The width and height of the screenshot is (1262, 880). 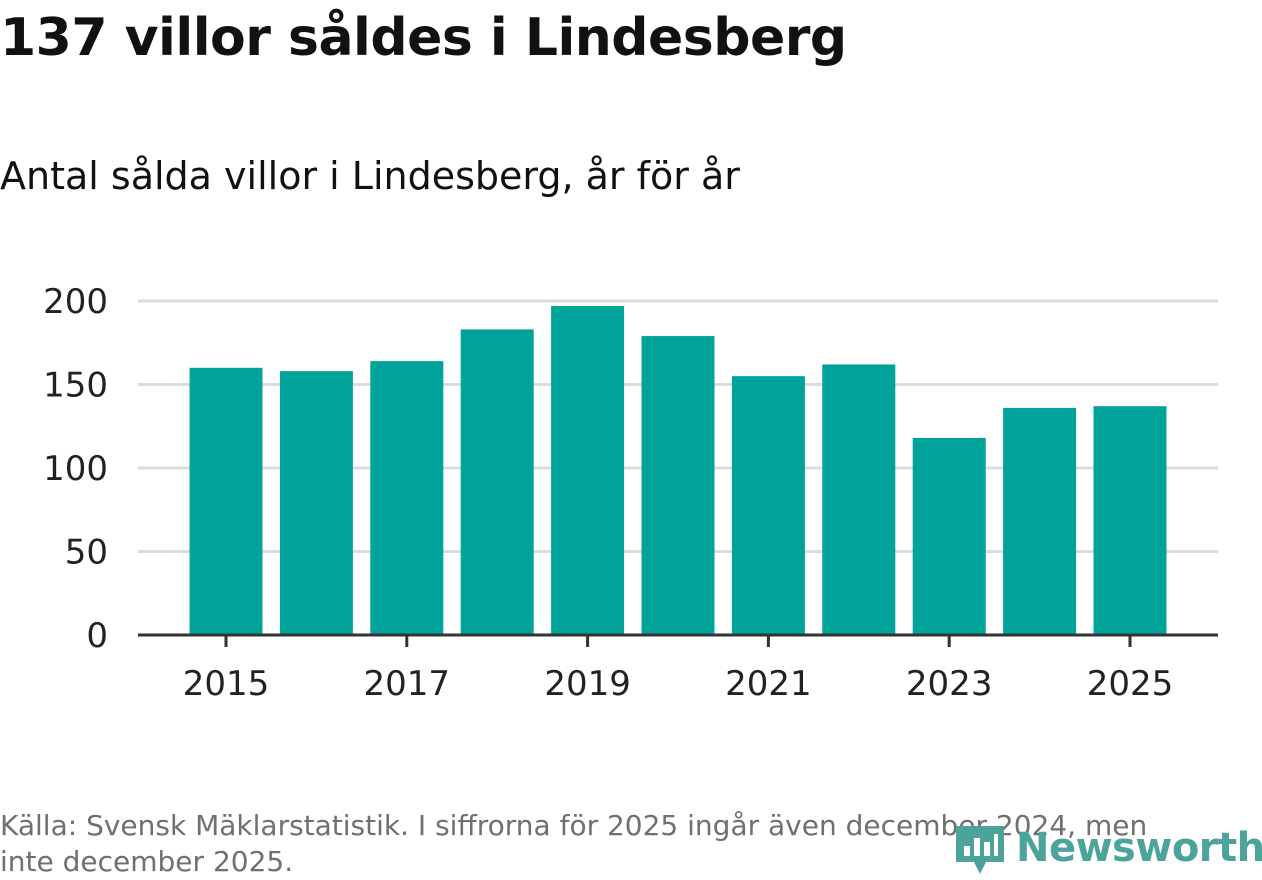 I want to click on bar-2015, so click(x=226, y=501).